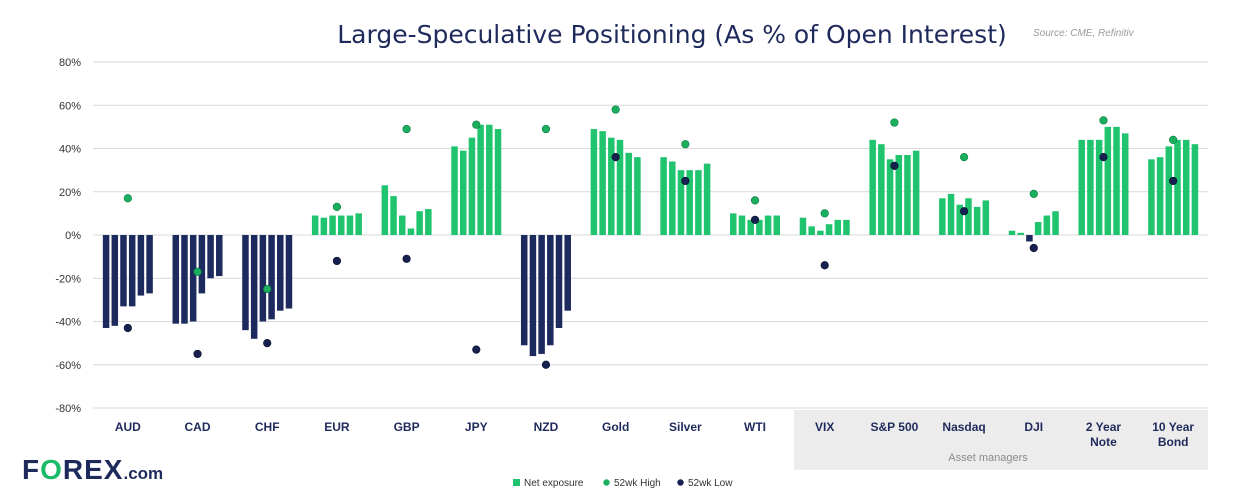  I want to click on forex-logo: FOREX.com, so click(93, 469).